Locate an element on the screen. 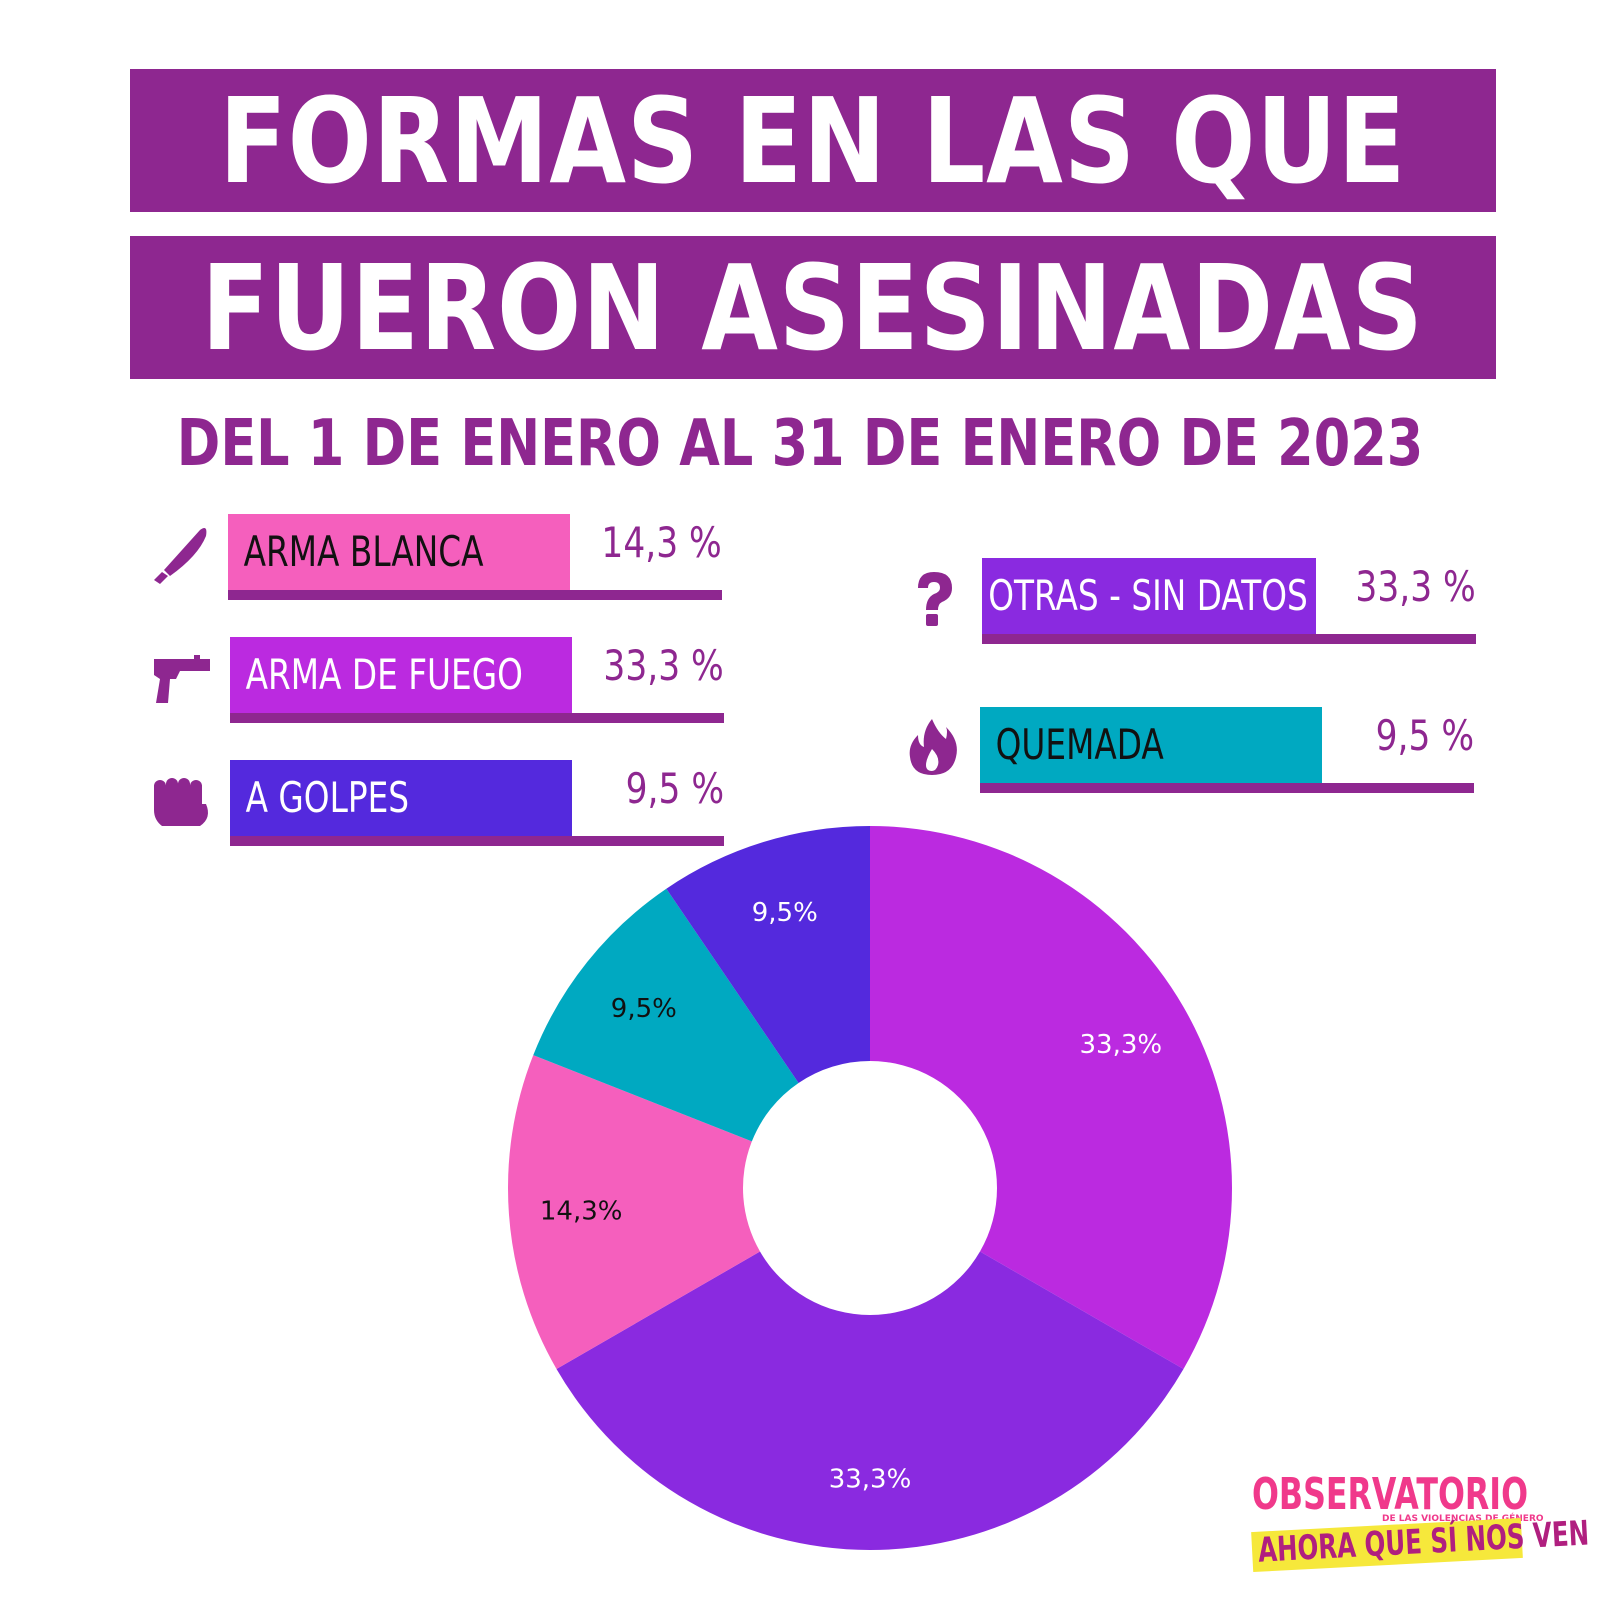 The width and height of the screenshot is (1600, 1600). question-icon is located at coordinates (934, 598).